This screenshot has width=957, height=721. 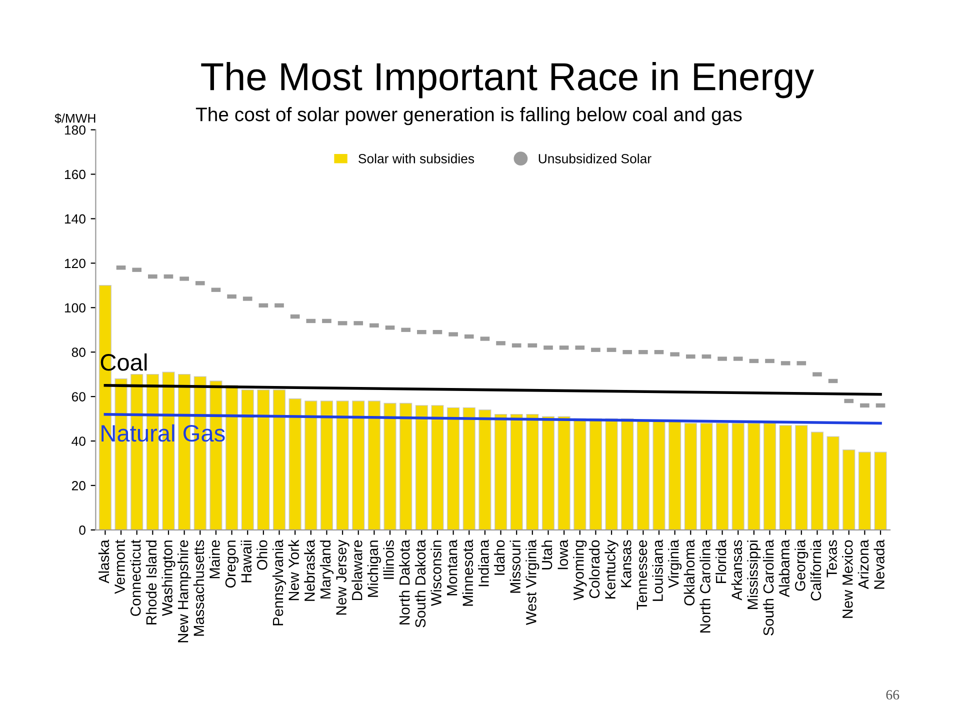 What do you see at coordinates (580, 570) in the screenshot?
I see `x-tick-label: Wyoming` at bounding box center [580, 570].